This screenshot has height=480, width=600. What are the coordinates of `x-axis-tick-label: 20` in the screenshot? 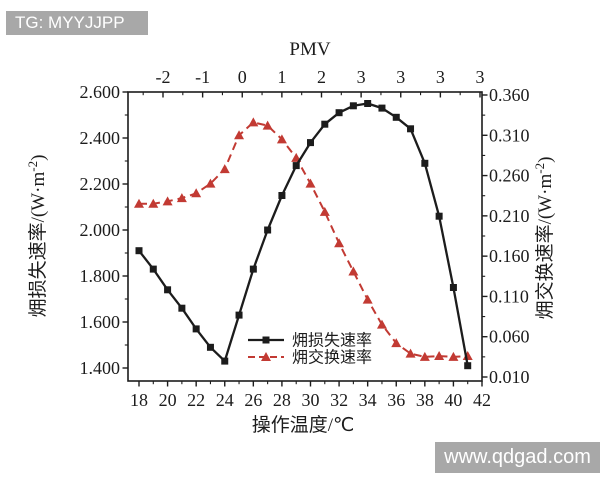 It's located at (168, 400).